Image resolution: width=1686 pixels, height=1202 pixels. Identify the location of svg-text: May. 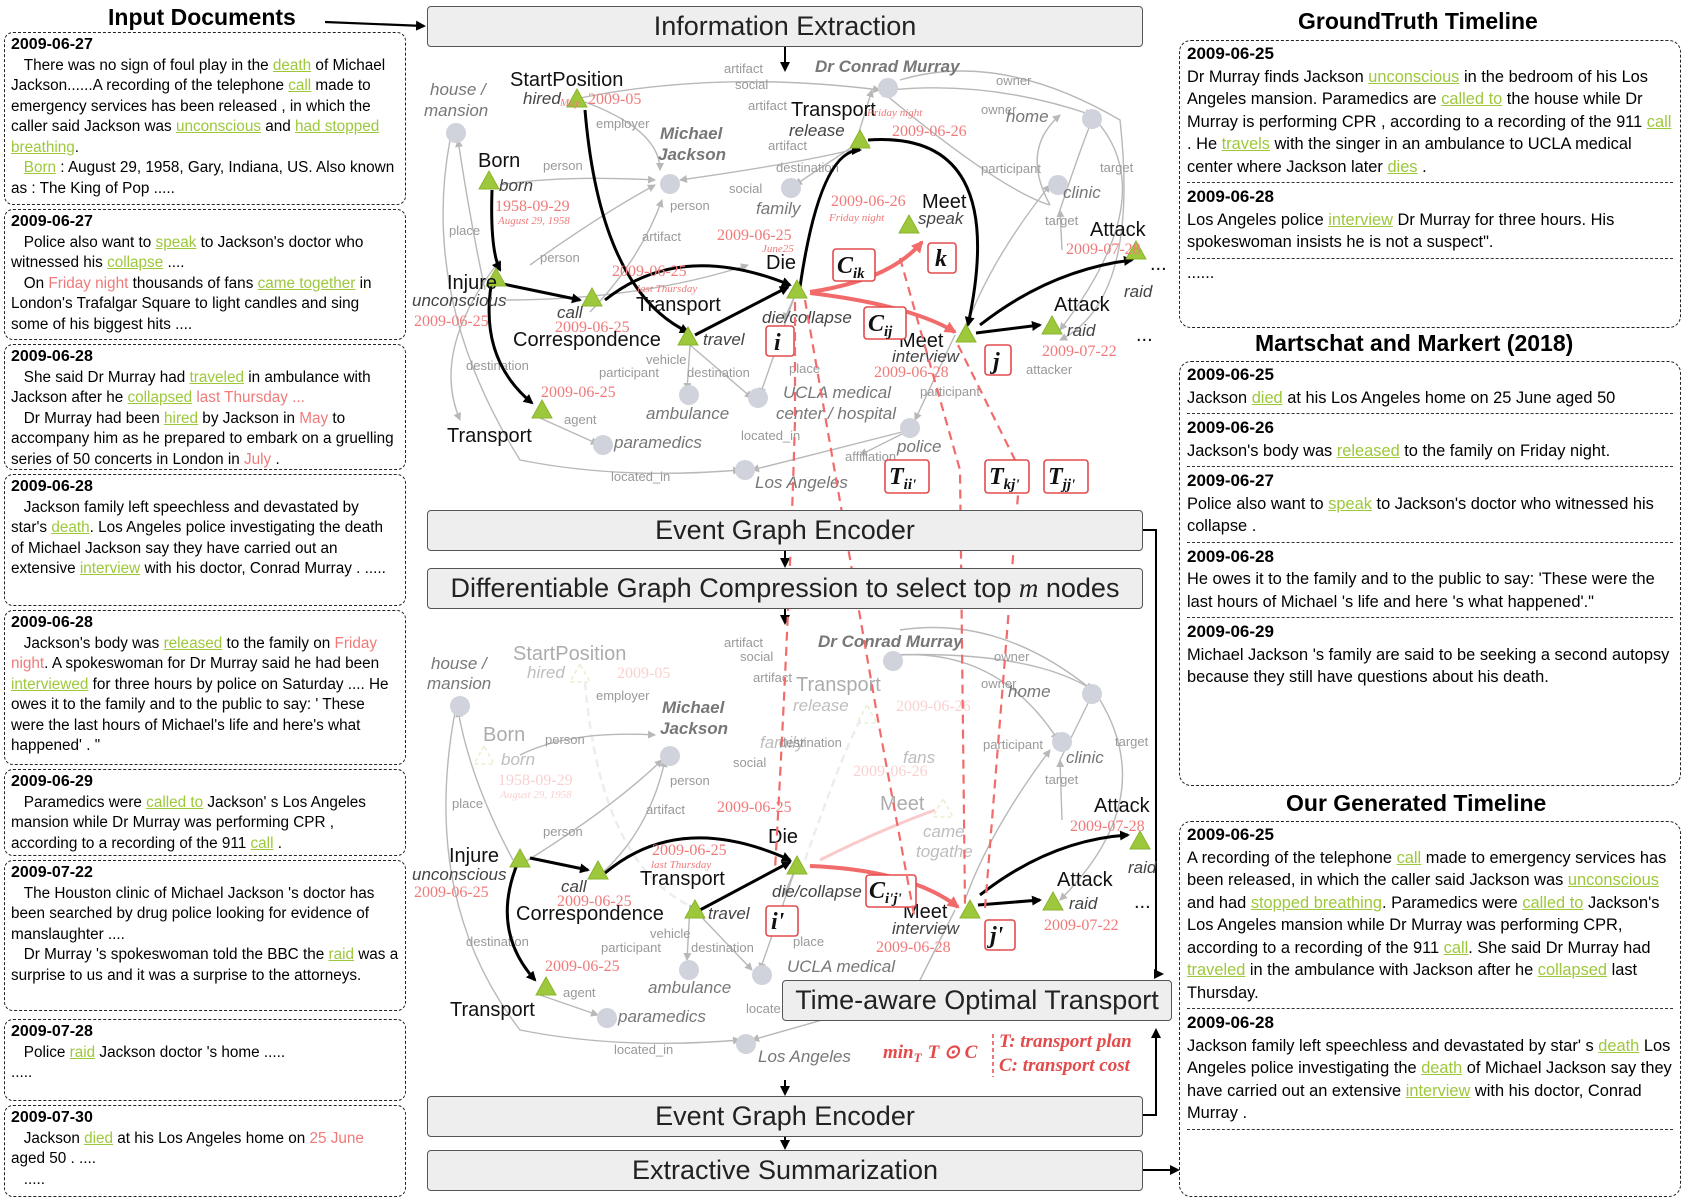
(569, 103).